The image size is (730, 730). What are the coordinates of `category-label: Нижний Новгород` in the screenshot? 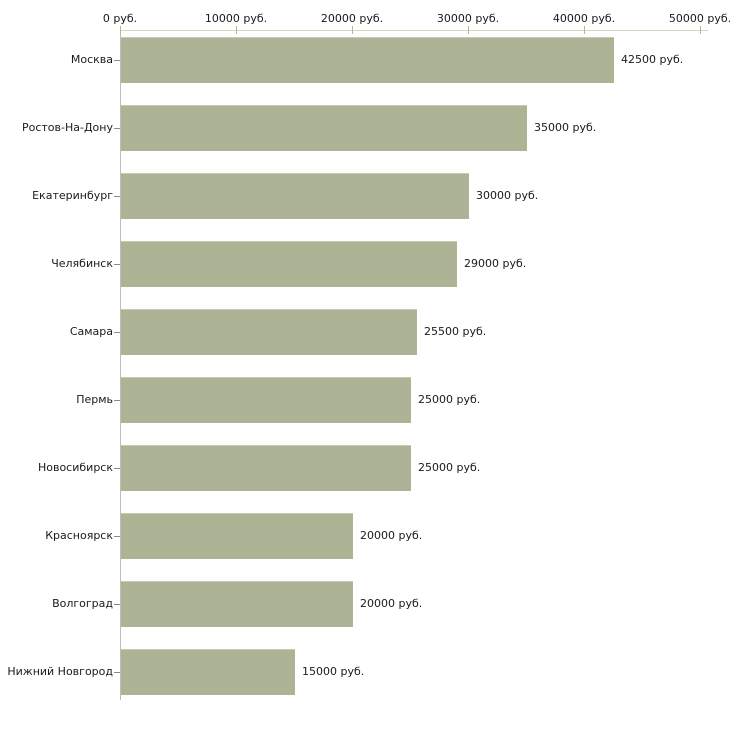 It's located at (60, 671).